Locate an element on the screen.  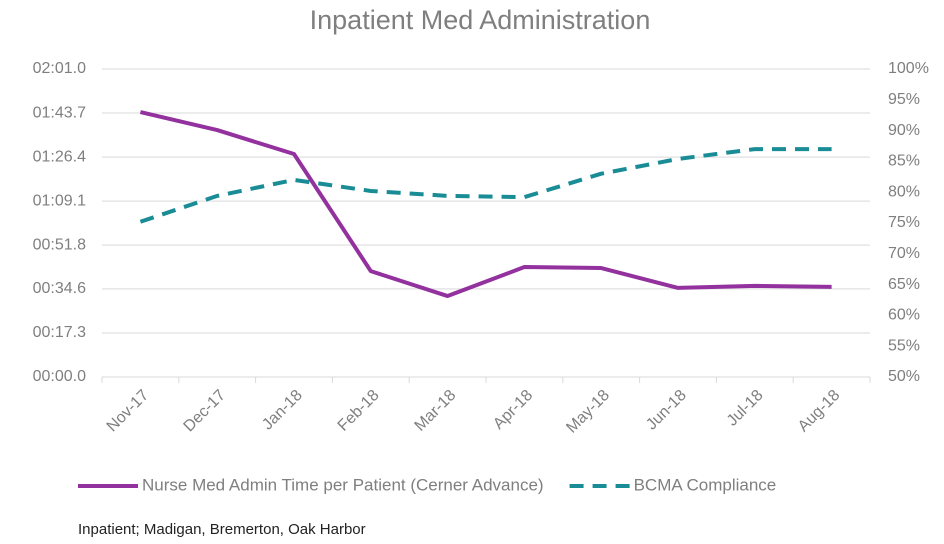
x-tick-label: Nov-17 is located at coordinates (128, 411).